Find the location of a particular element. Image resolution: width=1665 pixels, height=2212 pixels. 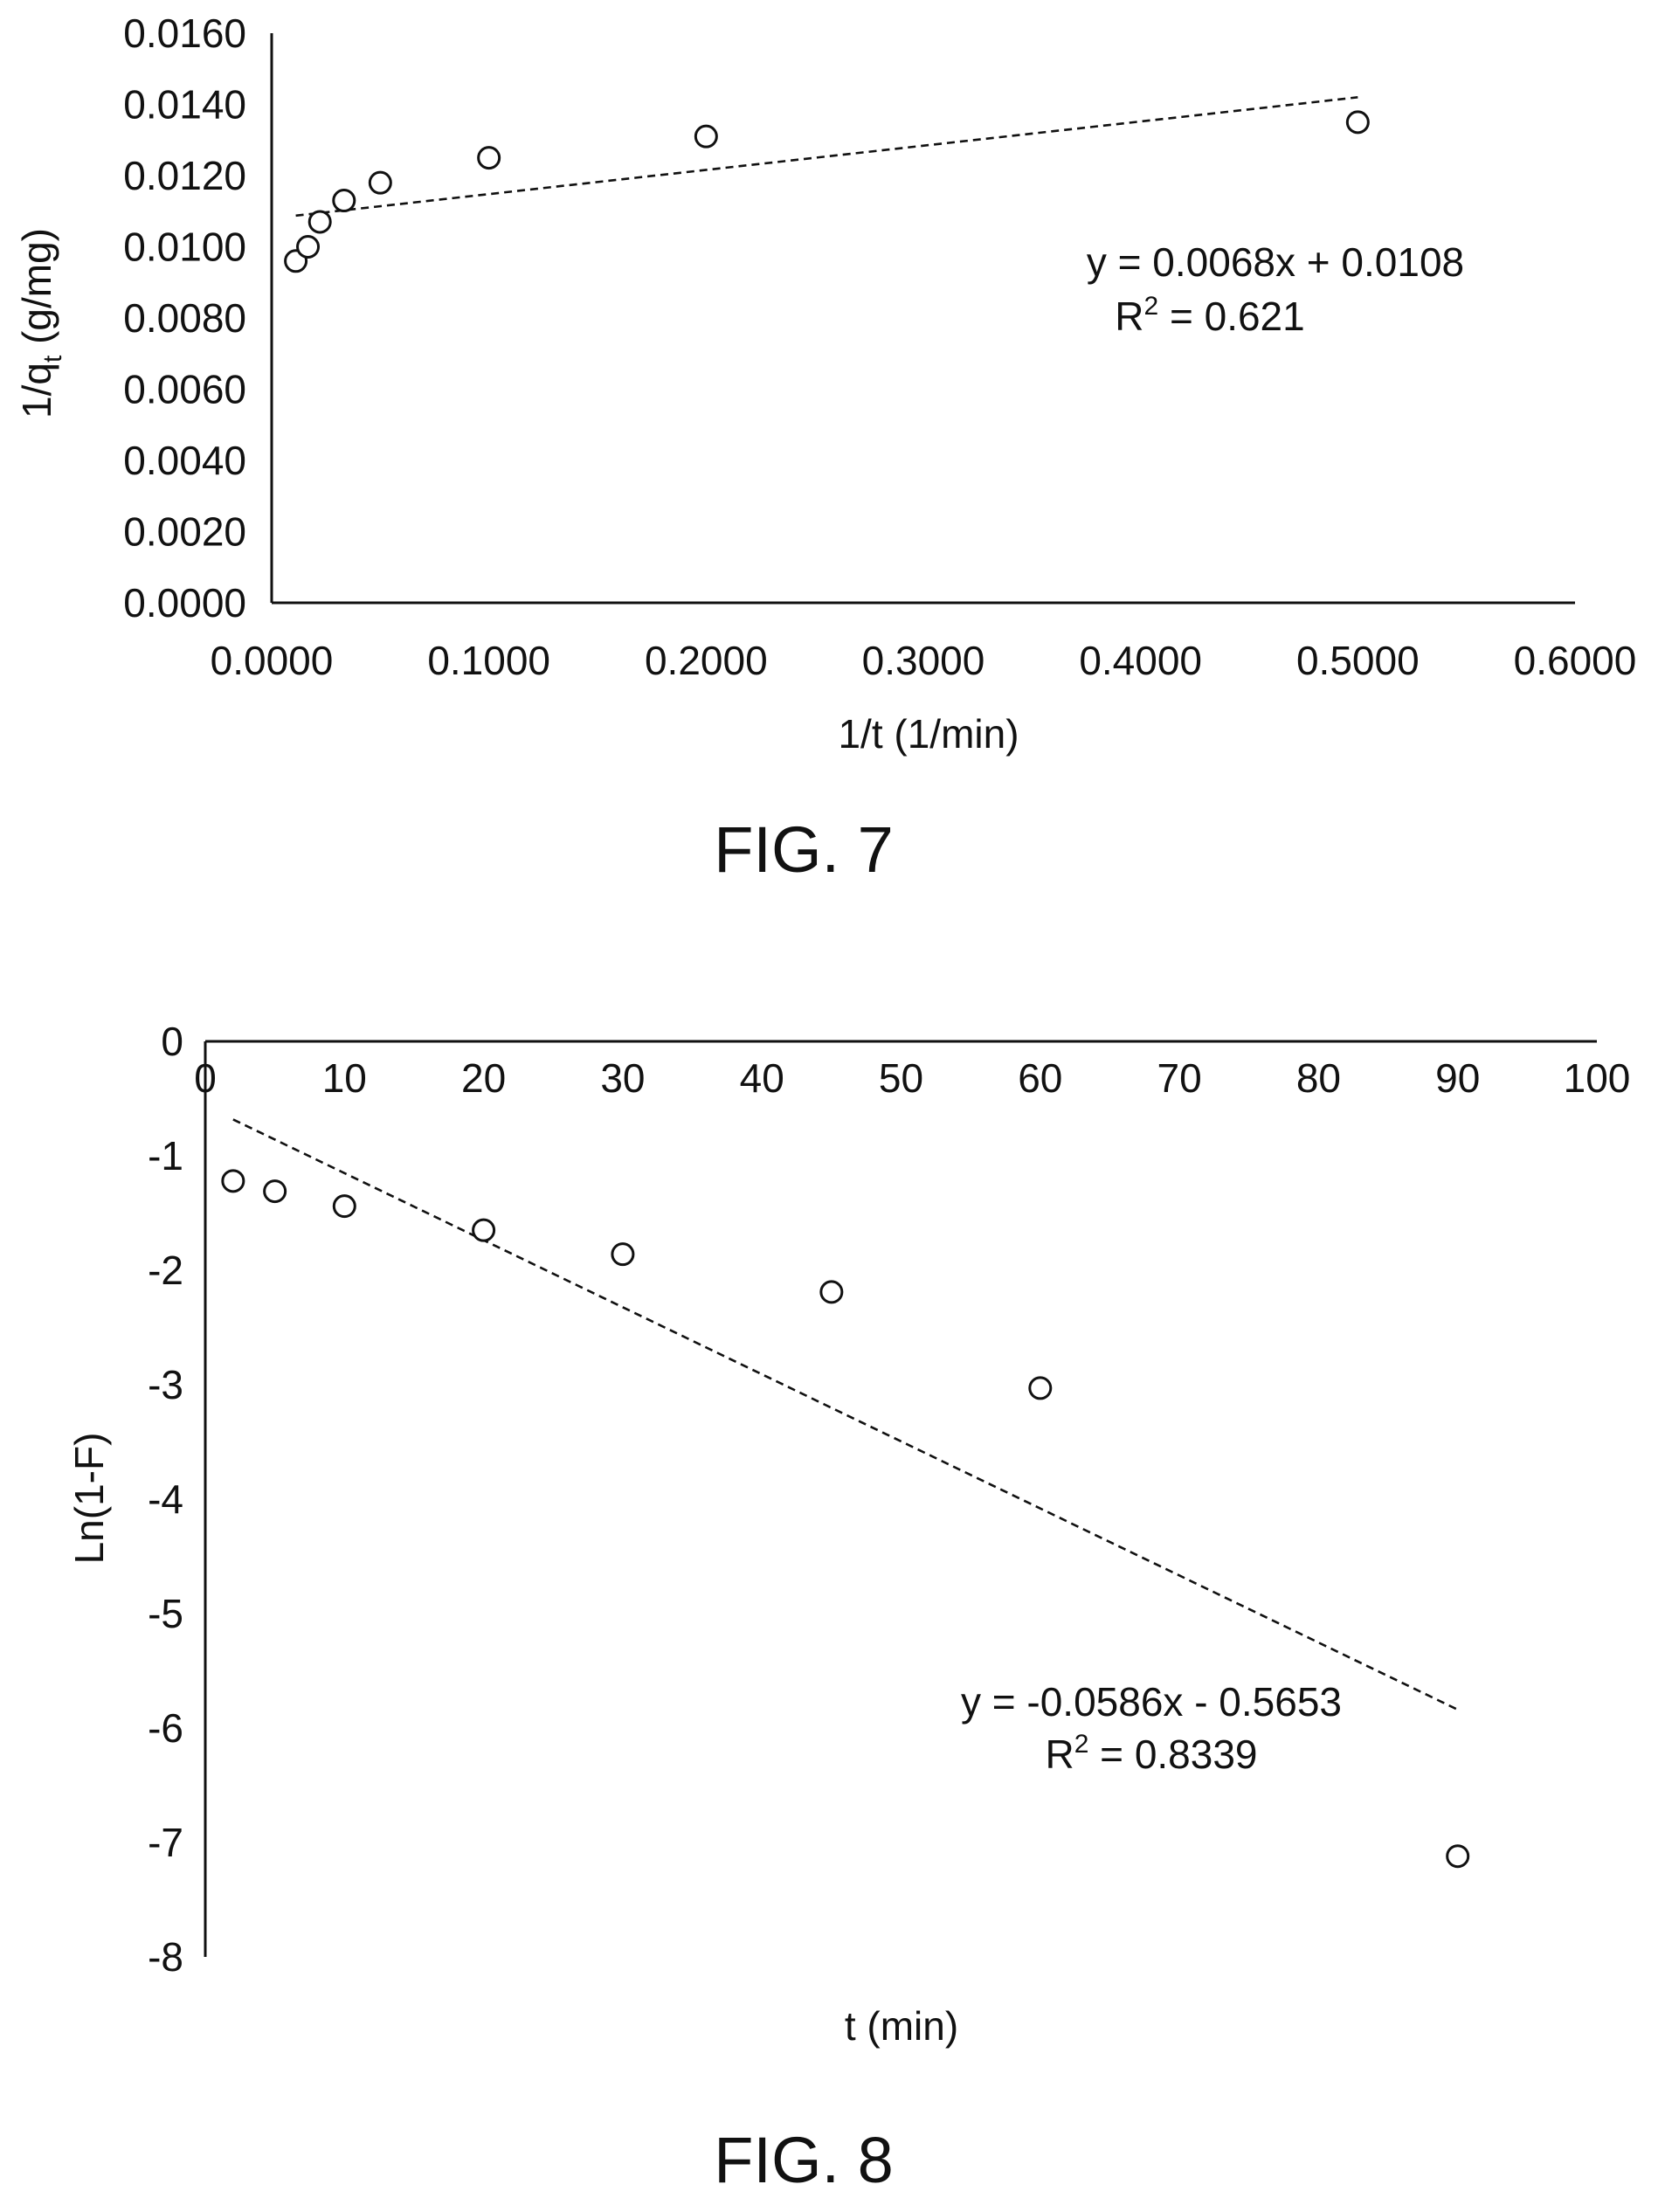

fig7-y-tick-label: 0.0080 is located at coordinates (184, 318).